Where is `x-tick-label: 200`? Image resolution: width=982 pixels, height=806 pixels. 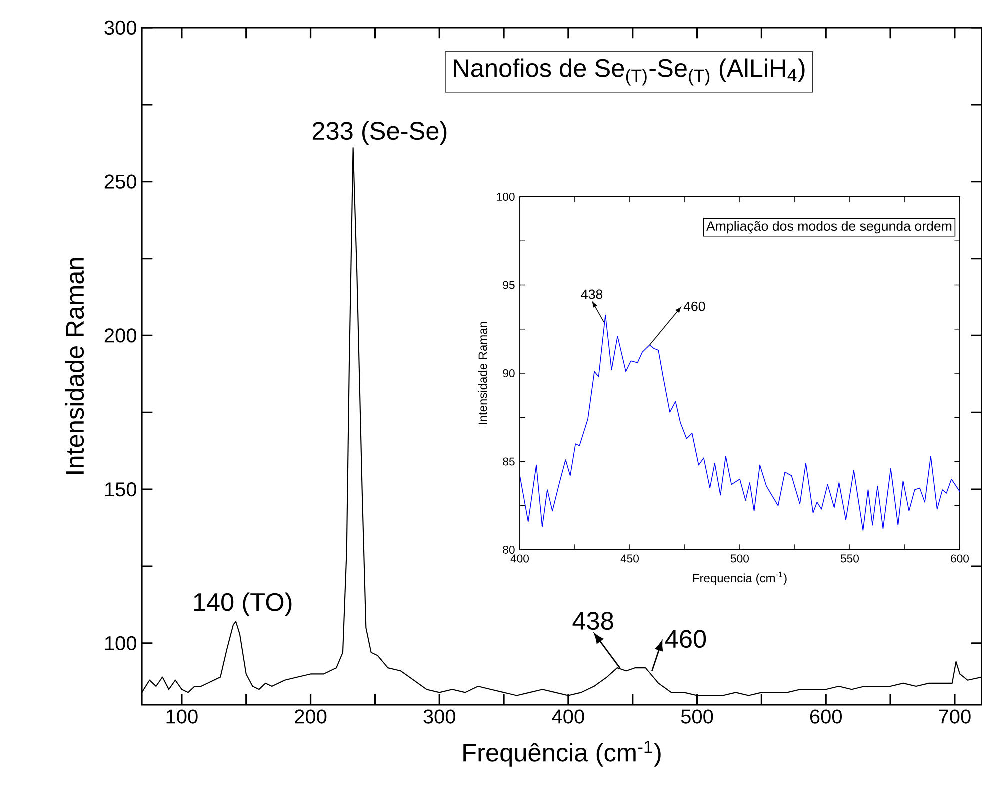
x-tick-label: 200 is located at coordinates (311, 717).